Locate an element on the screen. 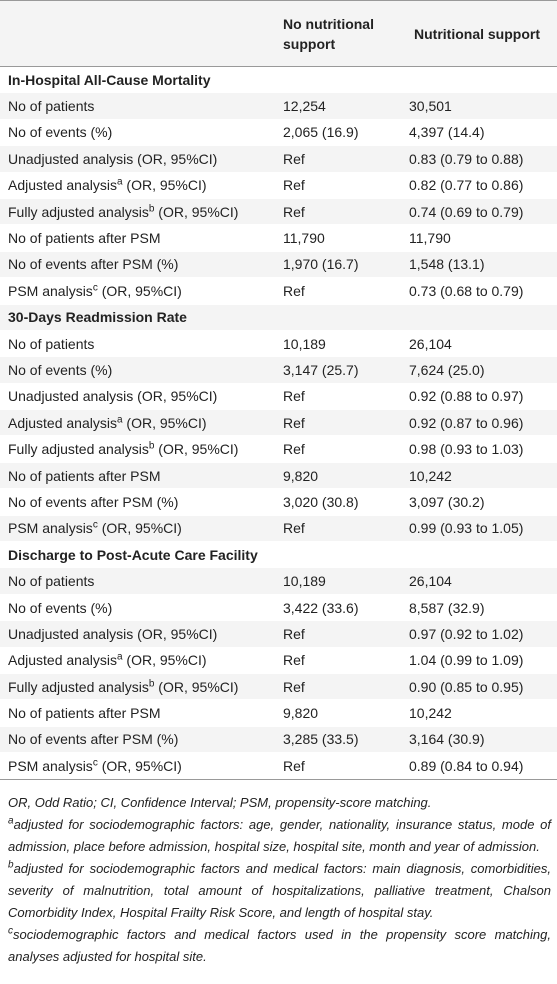  cell-value: 11,790 is located at coordinates (483, 238).